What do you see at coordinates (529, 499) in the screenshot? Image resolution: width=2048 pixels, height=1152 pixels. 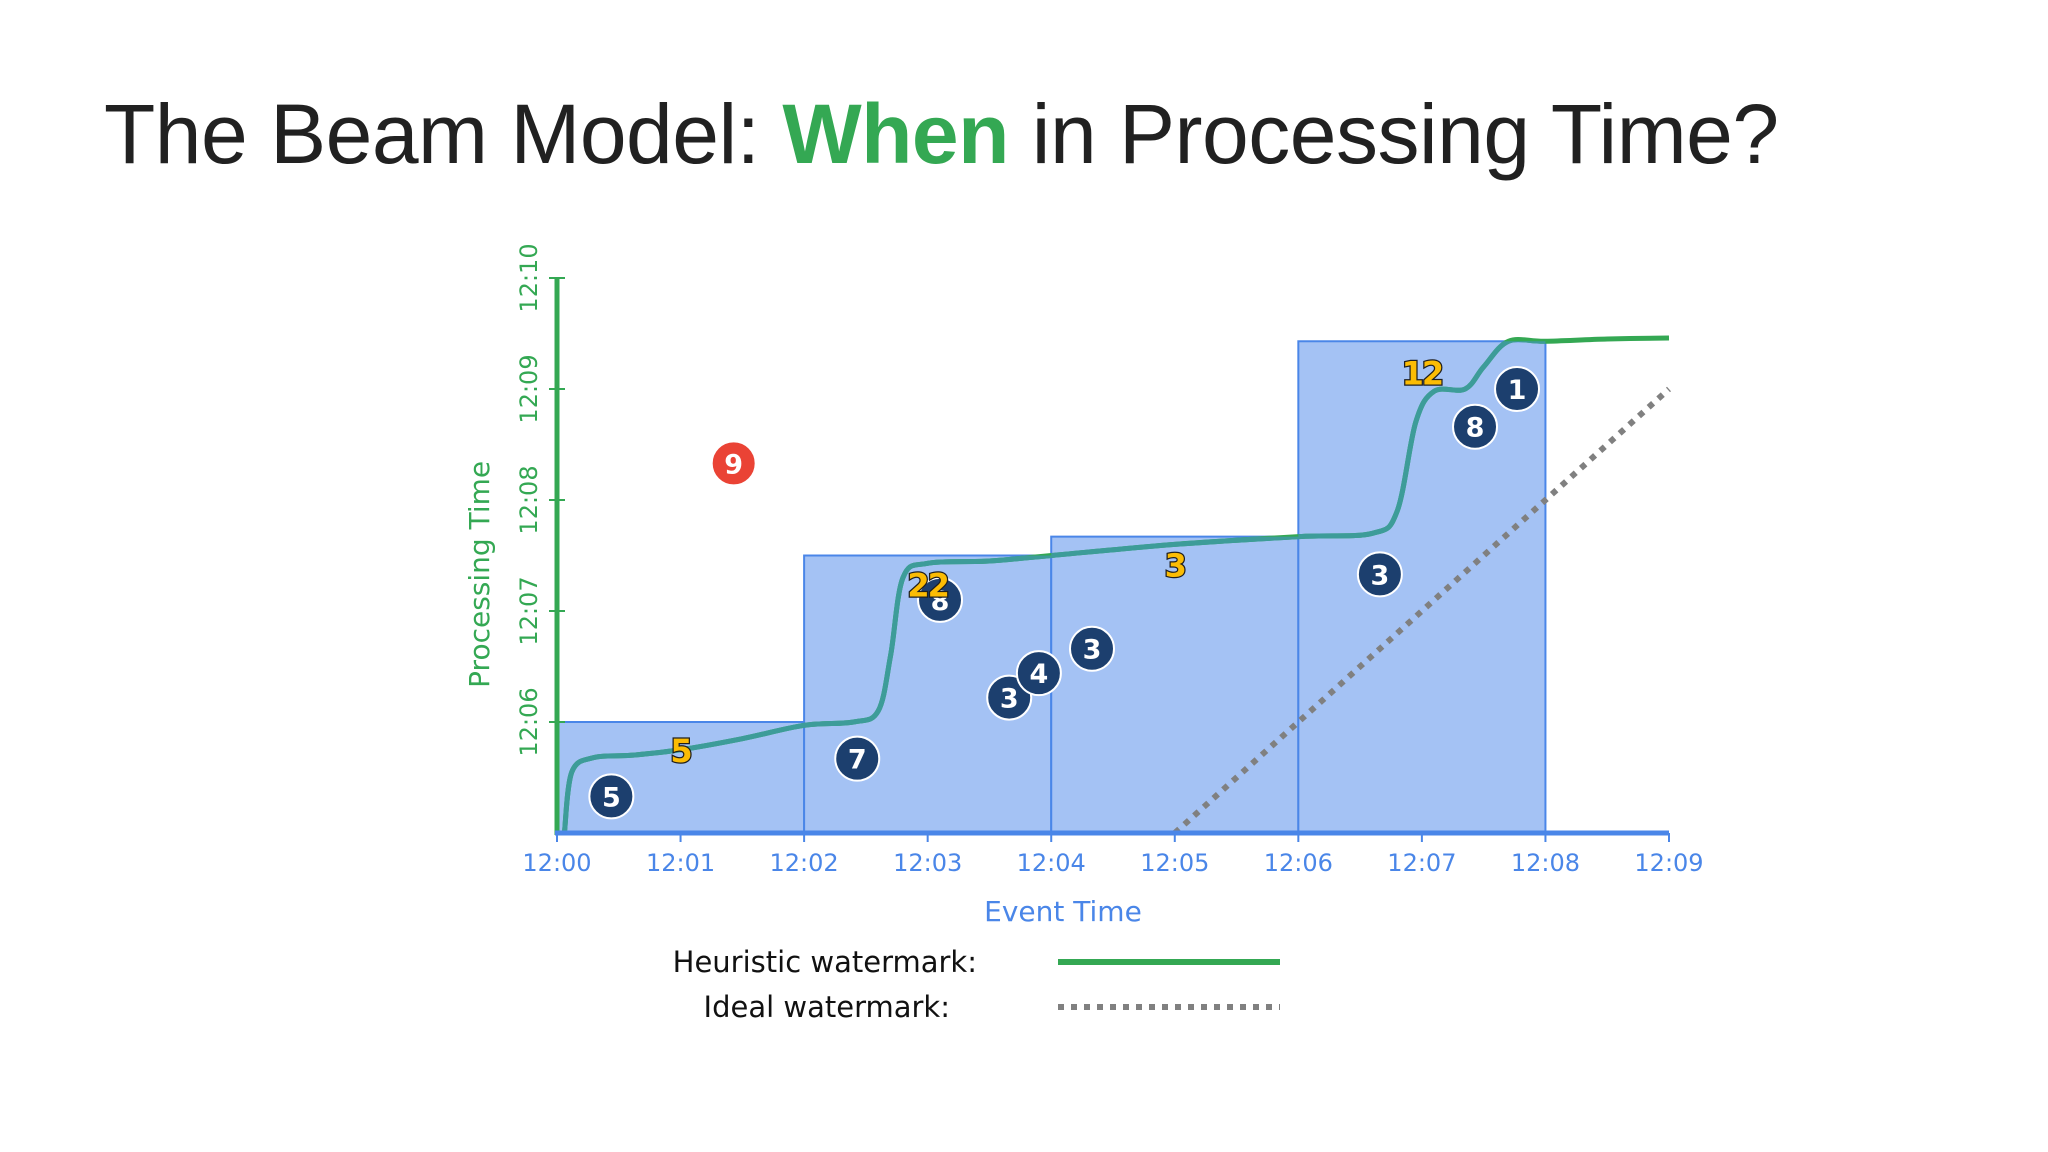 I see `y-tick-label: 12:08` at bounding box center [529, 499].